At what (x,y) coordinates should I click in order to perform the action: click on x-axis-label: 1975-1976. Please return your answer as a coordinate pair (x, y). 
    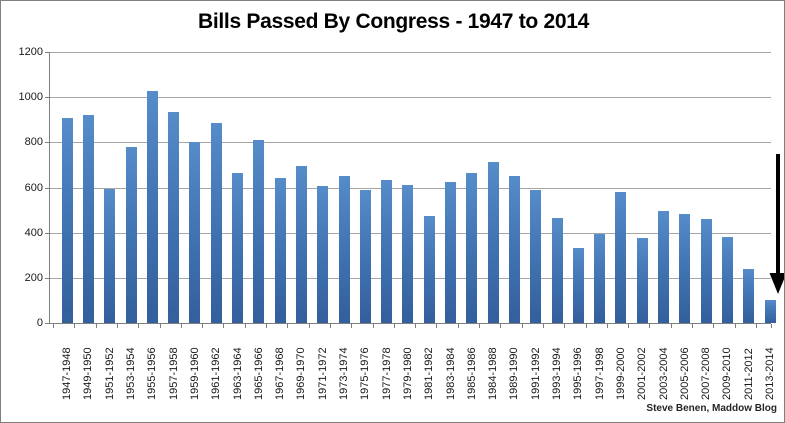
    Looking at the image, I should click on (365, 373).